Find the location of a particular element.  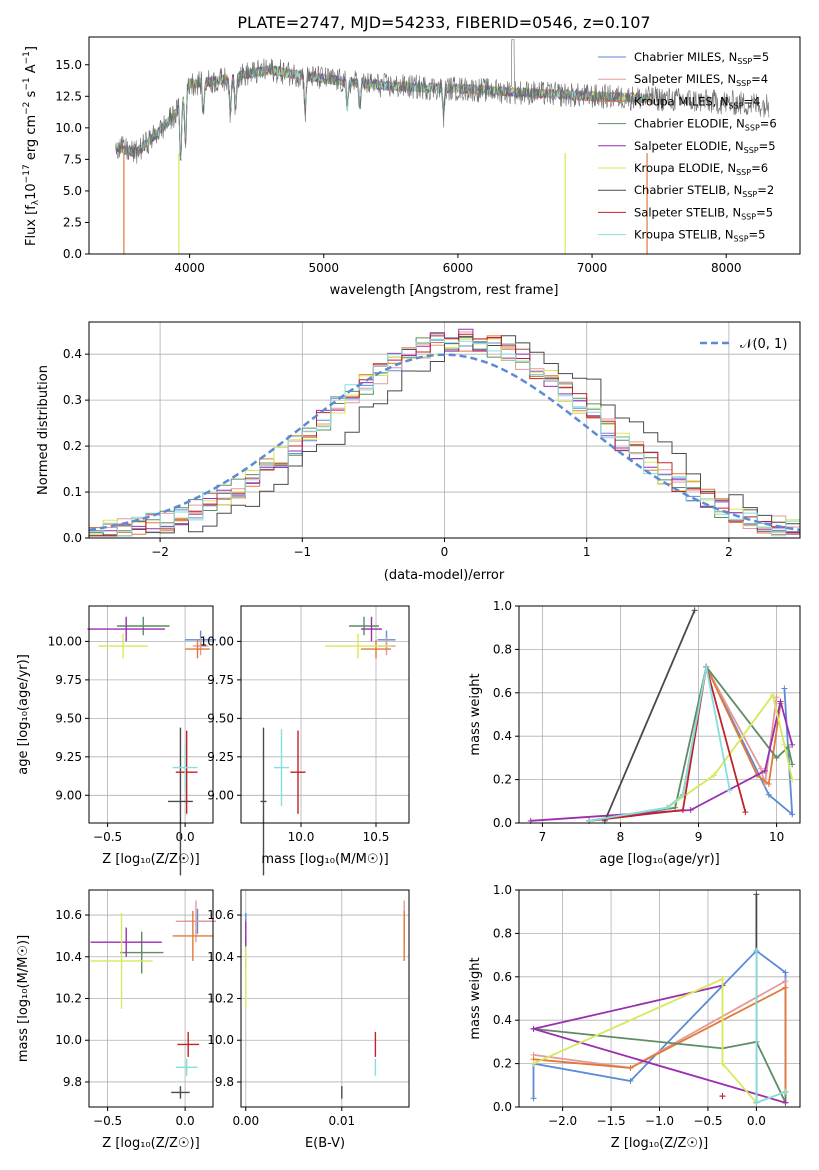

errorbar-kroupa-miles is located at coordinates (192, 935).